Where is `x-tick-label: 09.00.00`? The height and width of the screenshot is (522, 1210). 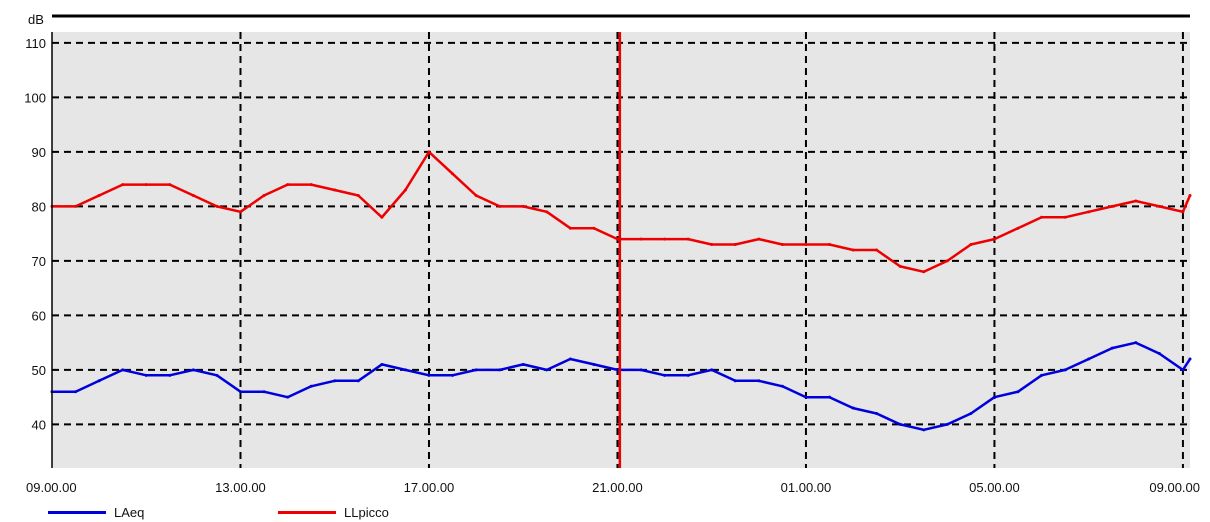 x-tick-label: 09.00.00 is located at coordinates (1174, 487).